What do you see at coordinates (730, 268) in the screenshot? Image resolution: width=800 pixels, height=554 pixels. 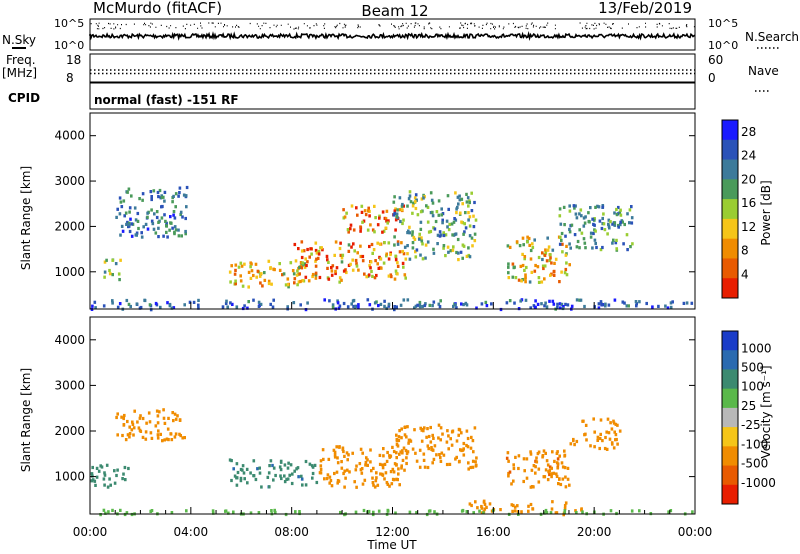 I see `colorbar-segment` at bounding box center [730, 268].